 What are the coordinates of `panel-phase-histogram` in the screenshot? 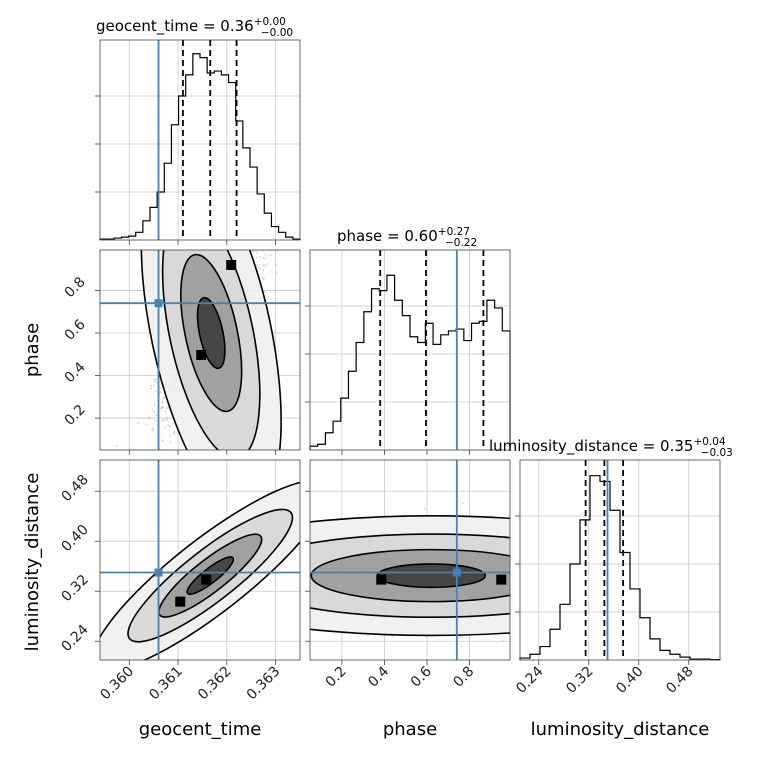 It's located at (408, 352).